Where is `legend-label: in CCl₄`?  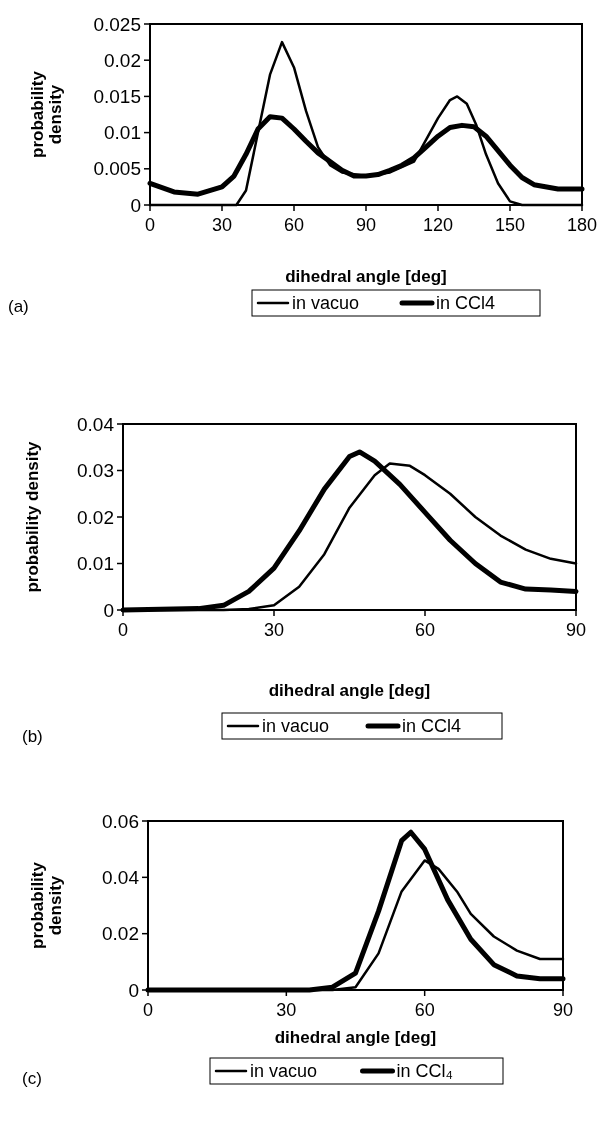
legend-label: in CCl₄ is located at coordinates (424, 1071).